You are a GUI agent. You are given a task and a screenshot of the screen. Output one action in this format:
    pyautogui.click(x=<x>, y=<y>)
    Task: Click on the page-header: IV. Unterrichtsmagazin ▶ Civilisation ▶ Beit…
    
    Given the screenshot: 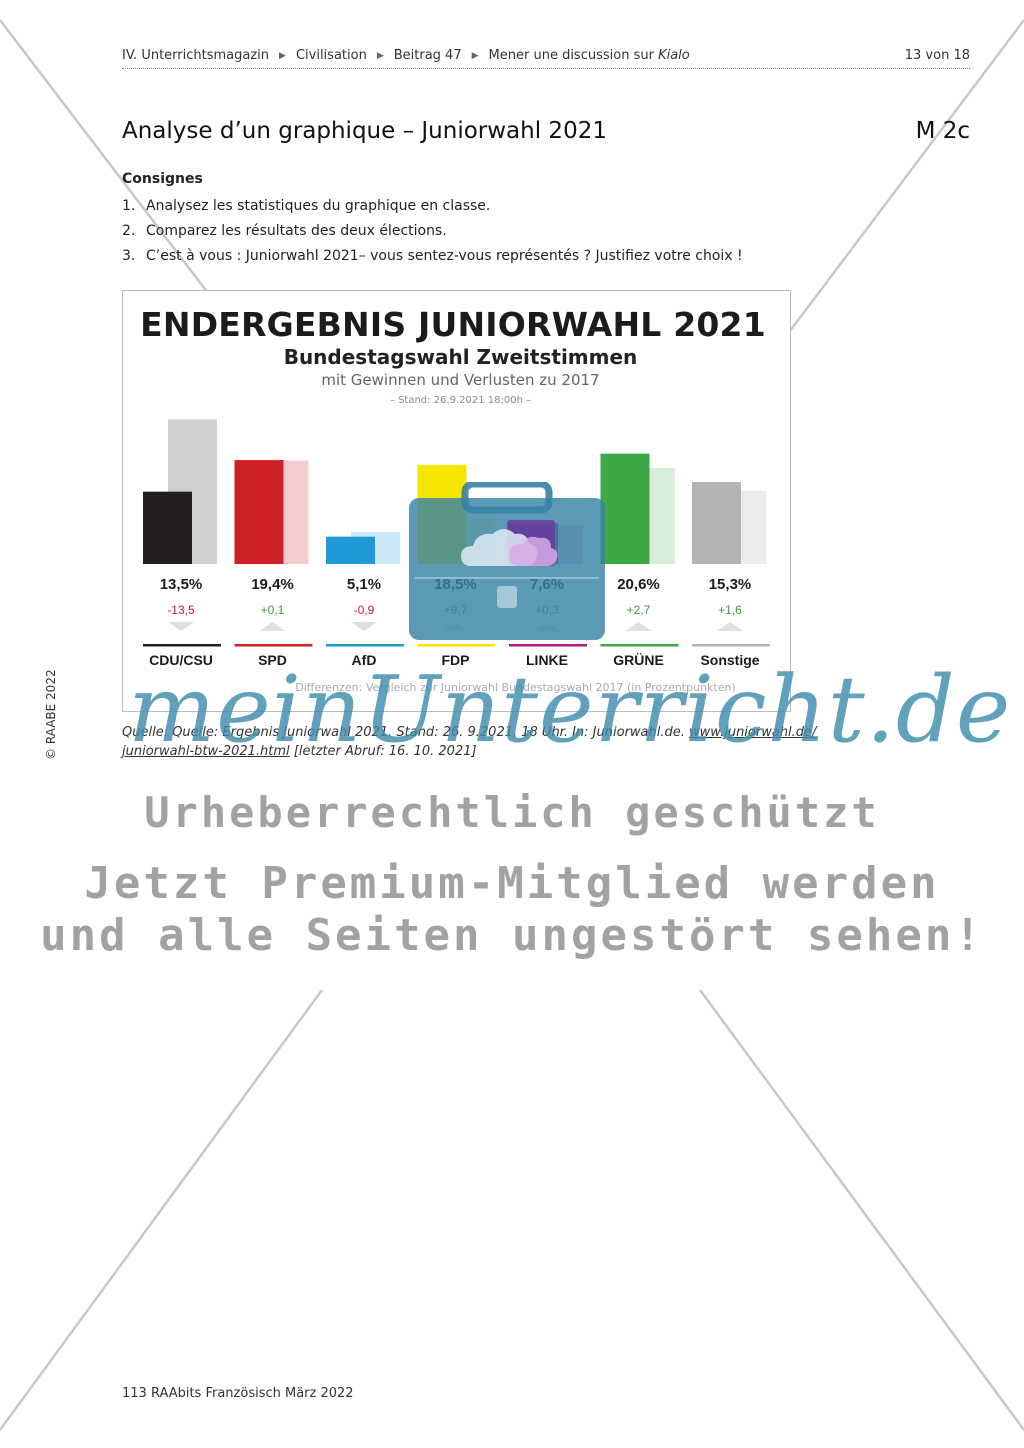 What is the action you would take?
    pyautogui.click(x=546, y=57)
    